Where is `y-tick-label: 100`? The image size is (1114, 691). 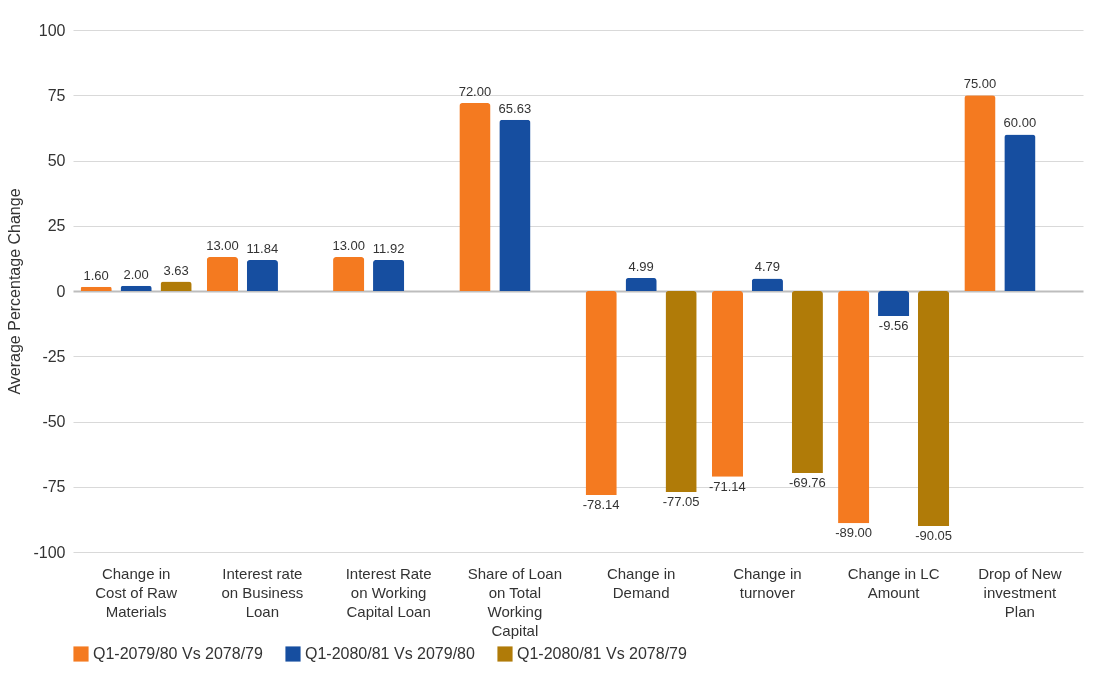 y-tick-label: 100 is located at coordinates (52, 30).